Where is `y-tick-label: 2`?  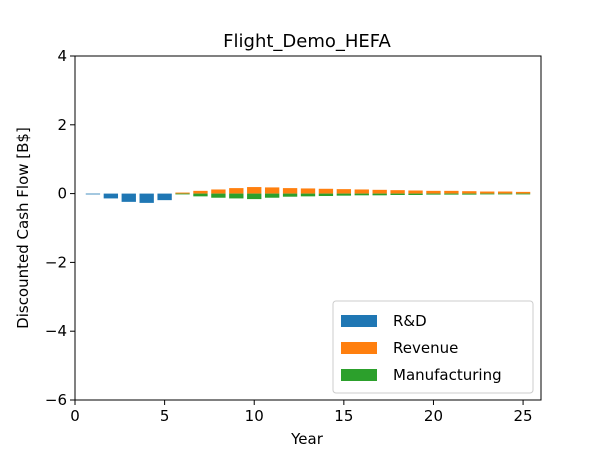 y-tick-label: 2 is located at coordinates (62, 125).